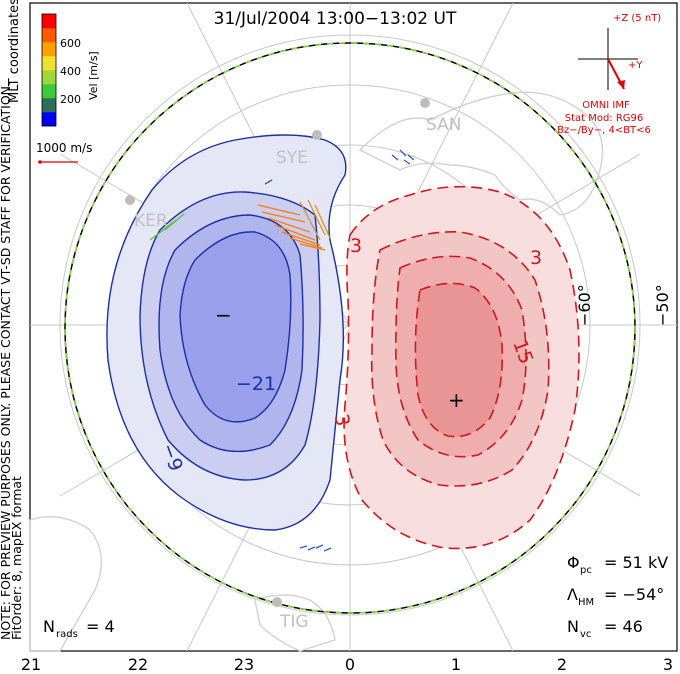  Describe the element at coordinates (315, 548) in the screenshot. I see `vector-cluster-south` at that location.